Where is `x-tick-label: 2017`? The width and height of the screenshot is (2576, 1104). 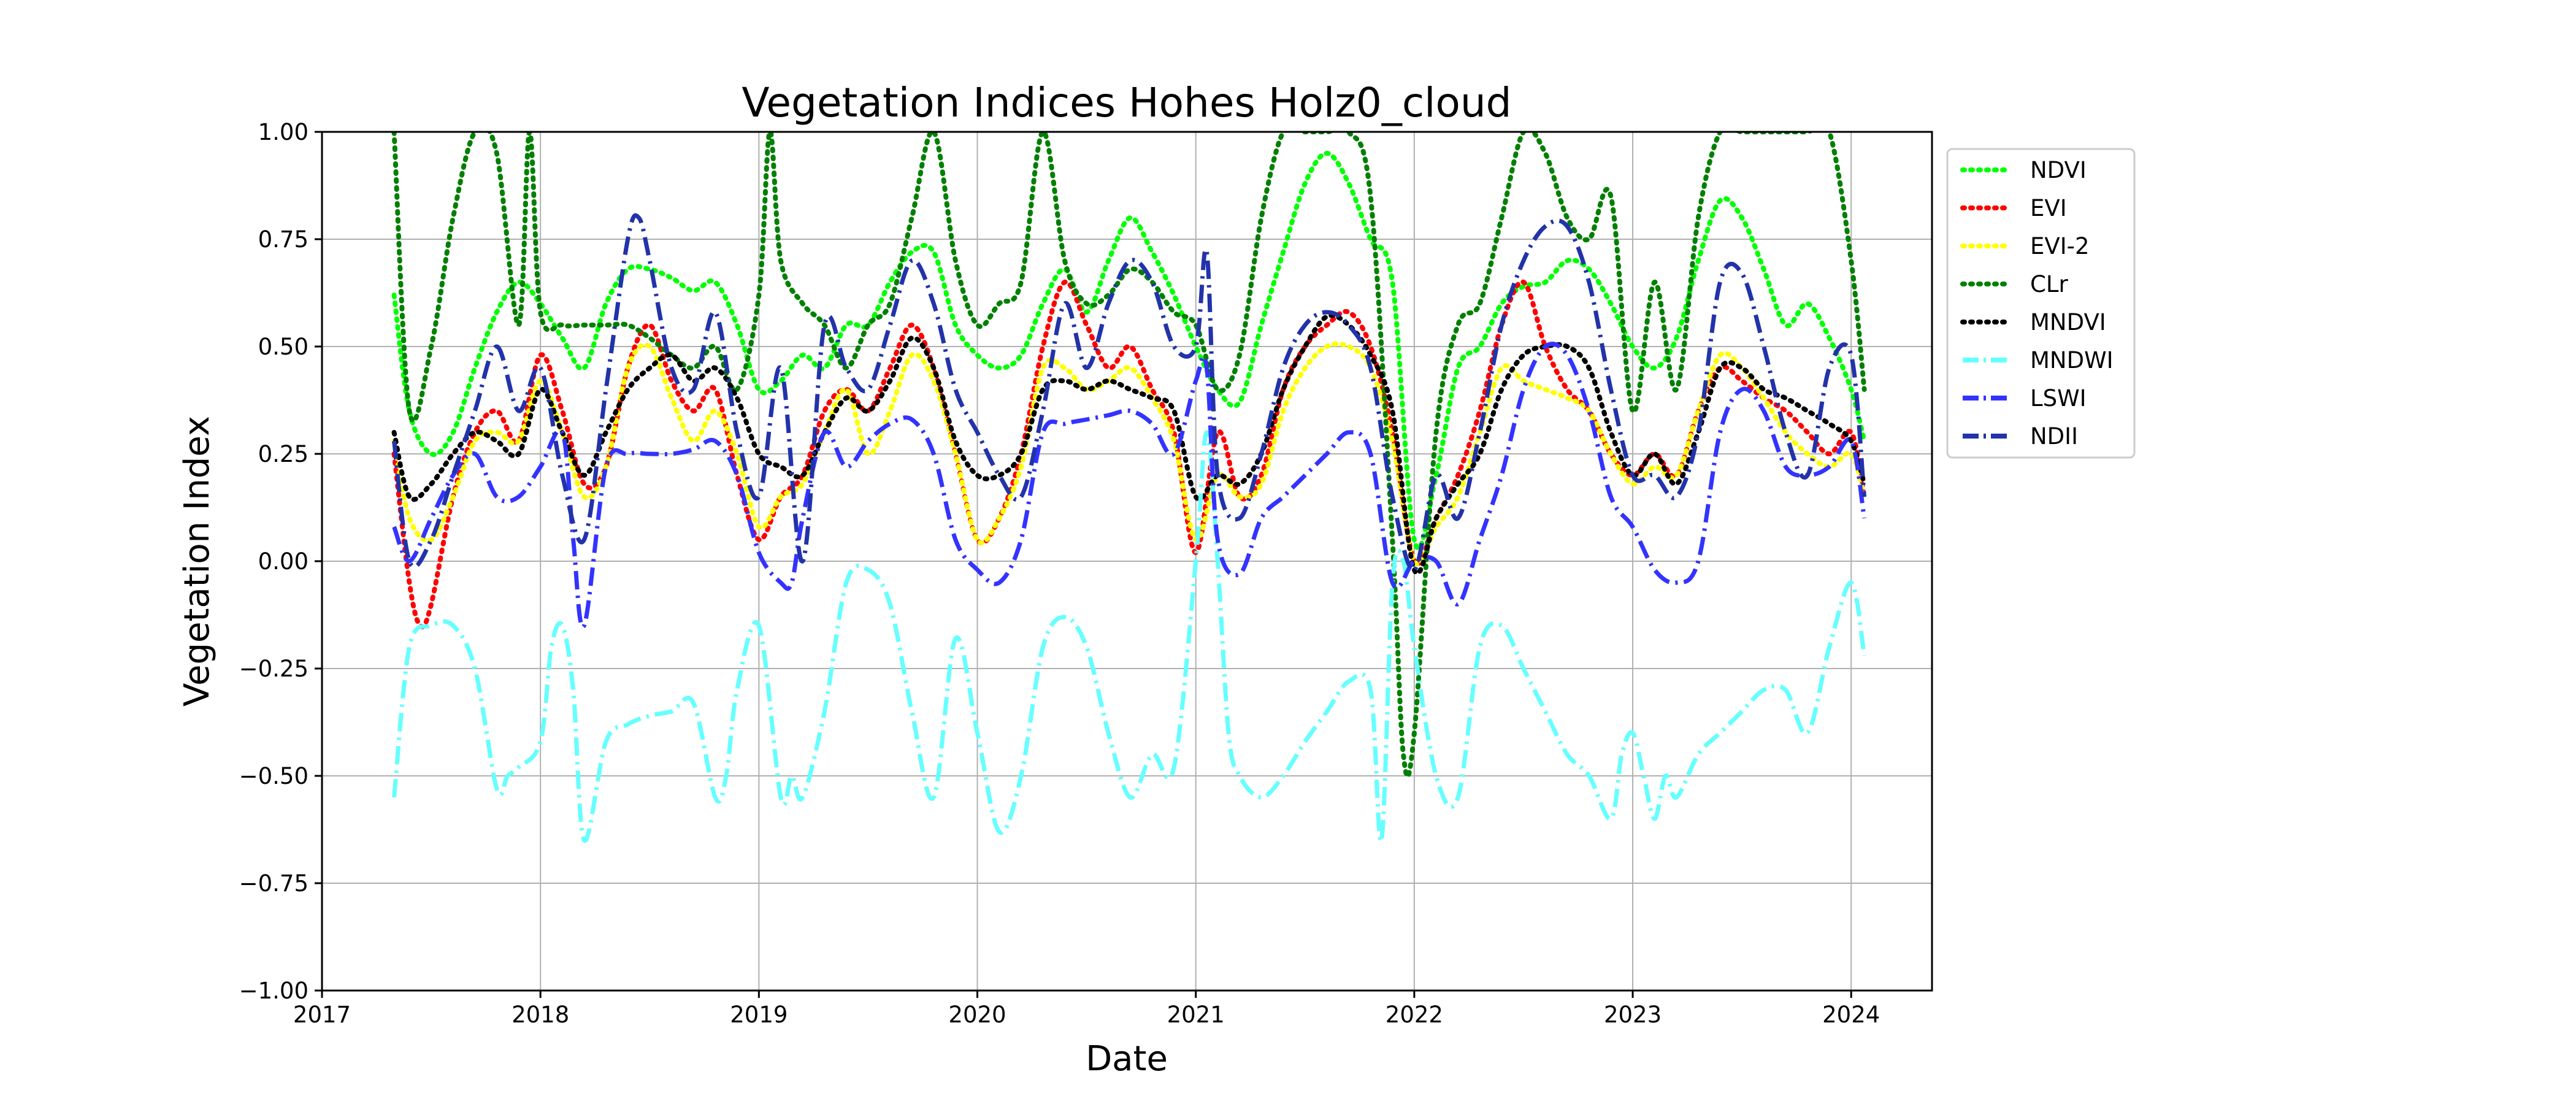 x-tick-label: 2017 is located at coordinates (322, 1015).